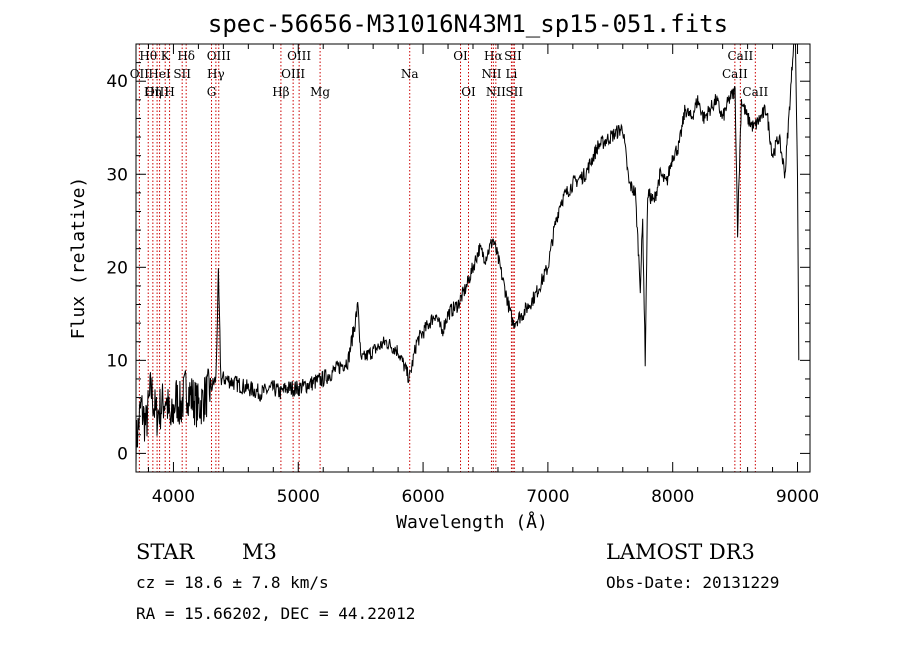 Image resolution: width=900 pixels, height=649 pixels. Describe the element at coordinates (186, 56) in the screenshot. I see `emission-line-label: Hδ` at that location.